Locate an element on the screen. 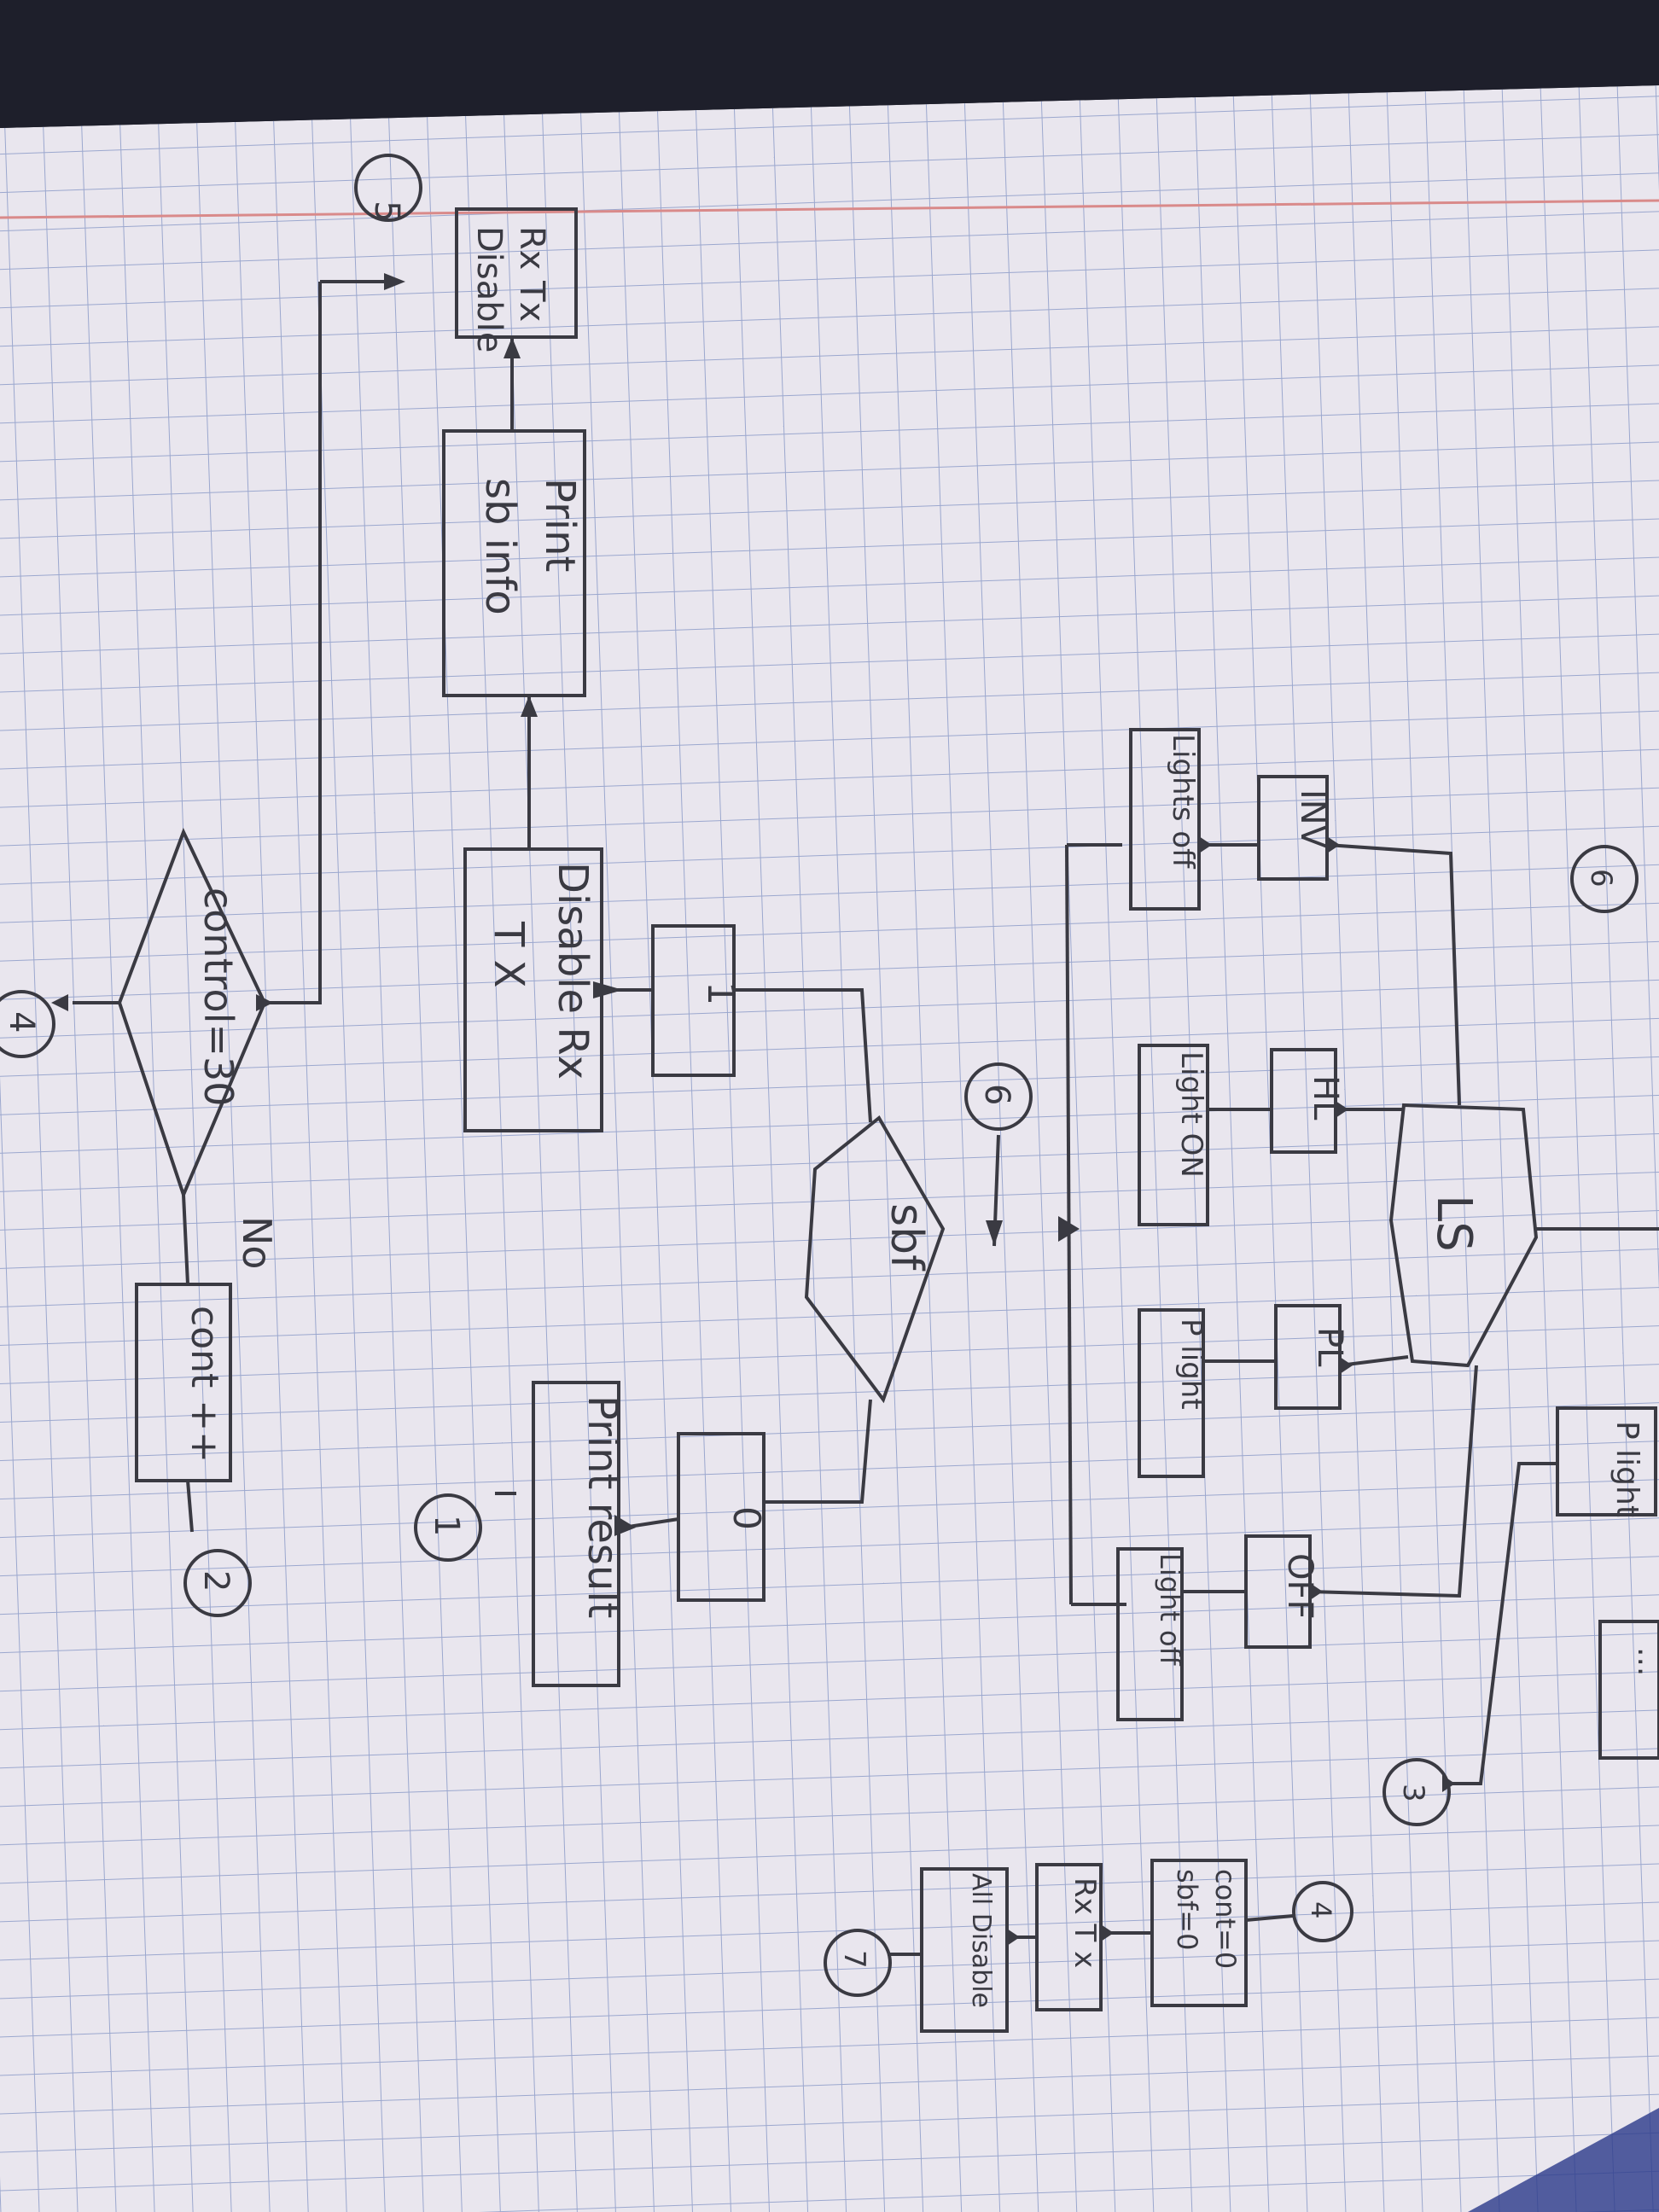 The width and height of the screenshot is (1659, 2212). off-label: OFF is located at coordinates (1299, 1586).